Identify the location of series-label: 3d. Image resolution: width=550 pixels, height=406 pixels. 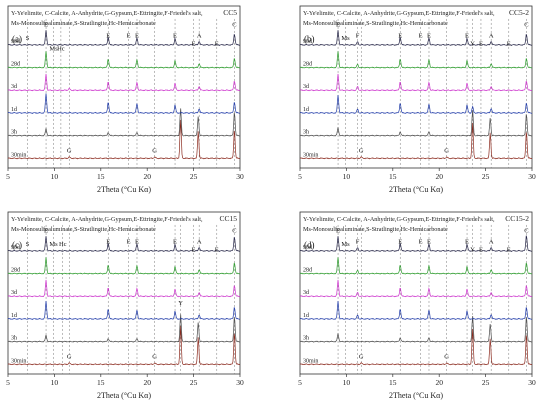
(306, 293).